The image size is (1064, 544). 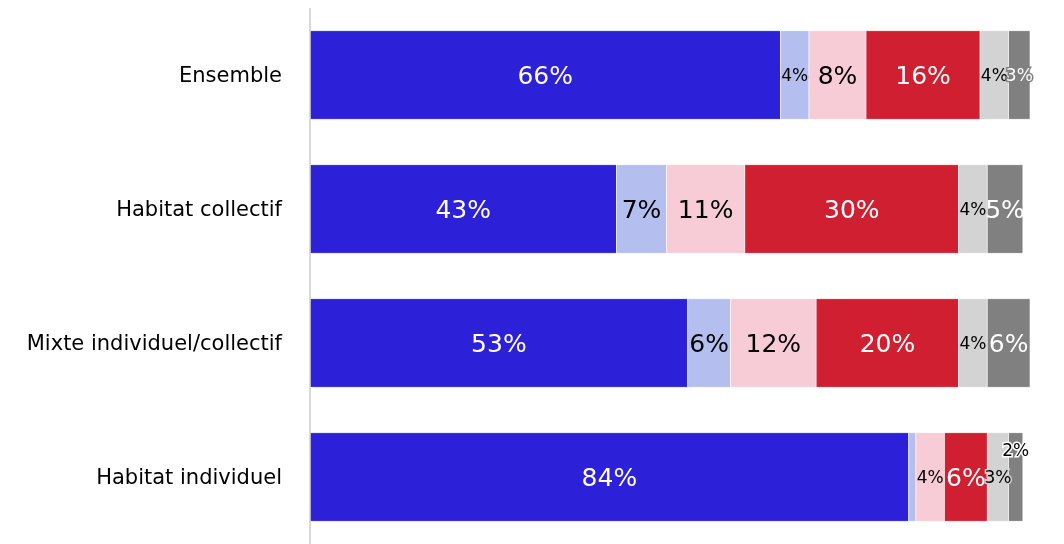 What do you see at coordinates (199, 209) in the screenshot?
I see `y-tick-label: Habitat collectif` at bounding box center [199, 209].